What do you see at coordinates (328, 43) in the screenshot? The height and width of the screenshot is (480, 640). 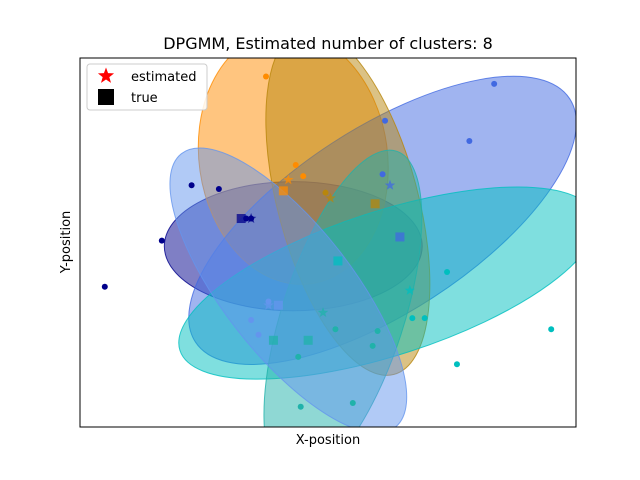 I see `chart-title: DPGMM, Estimated number of clusters: 8` at bounding box center [328, 43].